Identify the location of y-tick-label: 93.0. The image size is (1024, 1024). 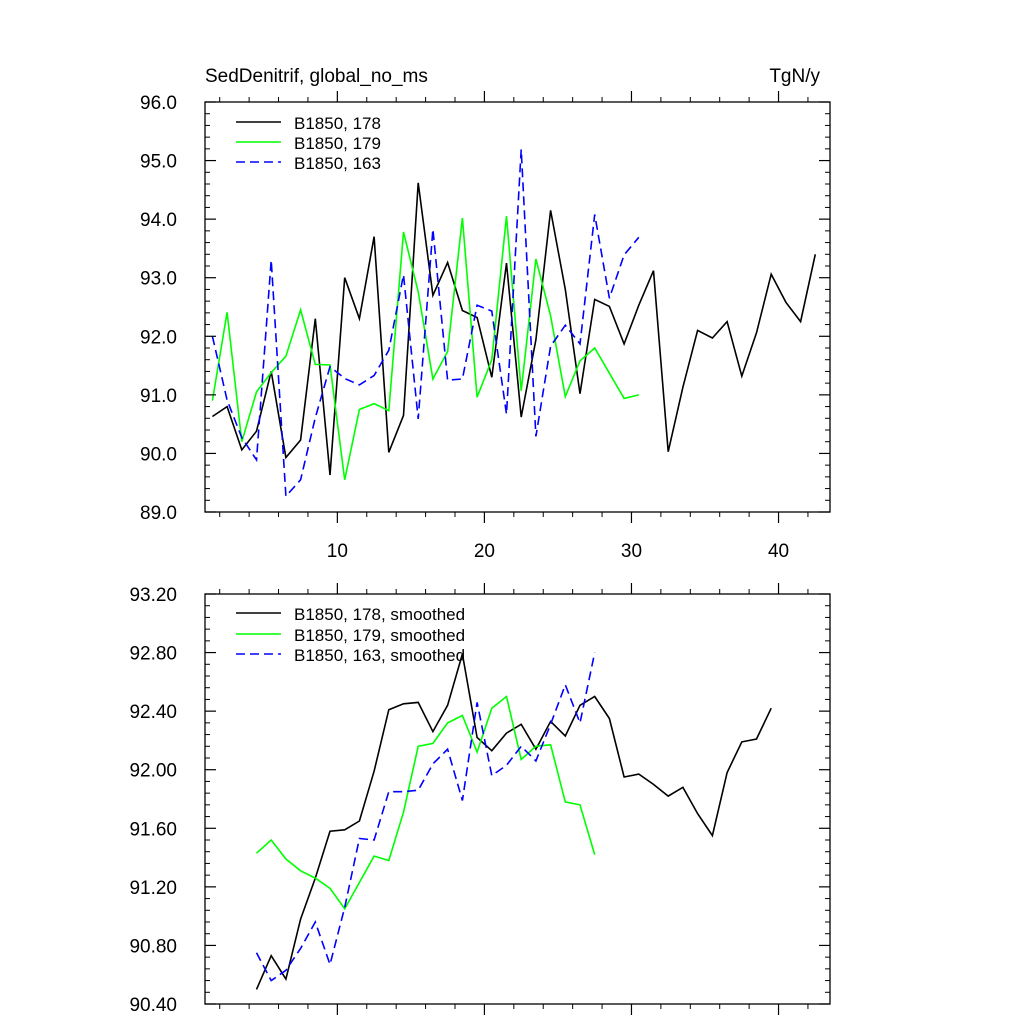
(158, 279).